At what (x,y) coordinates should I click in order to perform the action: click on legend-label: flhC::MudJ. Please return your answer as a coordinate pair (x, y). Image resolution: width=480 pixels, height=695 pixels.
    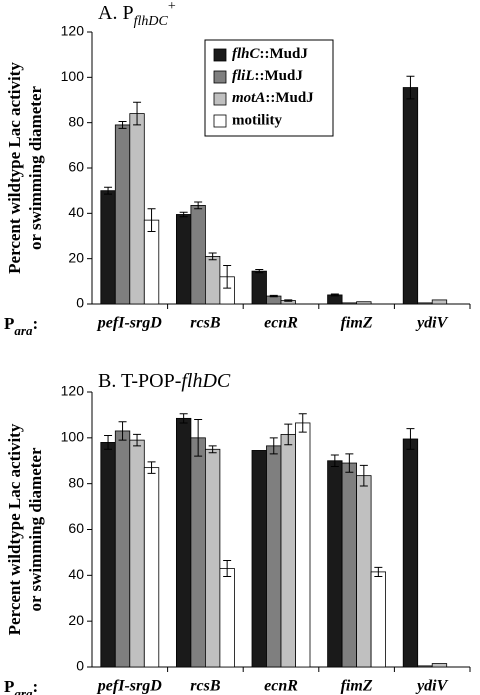
    Looking at the image, I should click on (270, 54).